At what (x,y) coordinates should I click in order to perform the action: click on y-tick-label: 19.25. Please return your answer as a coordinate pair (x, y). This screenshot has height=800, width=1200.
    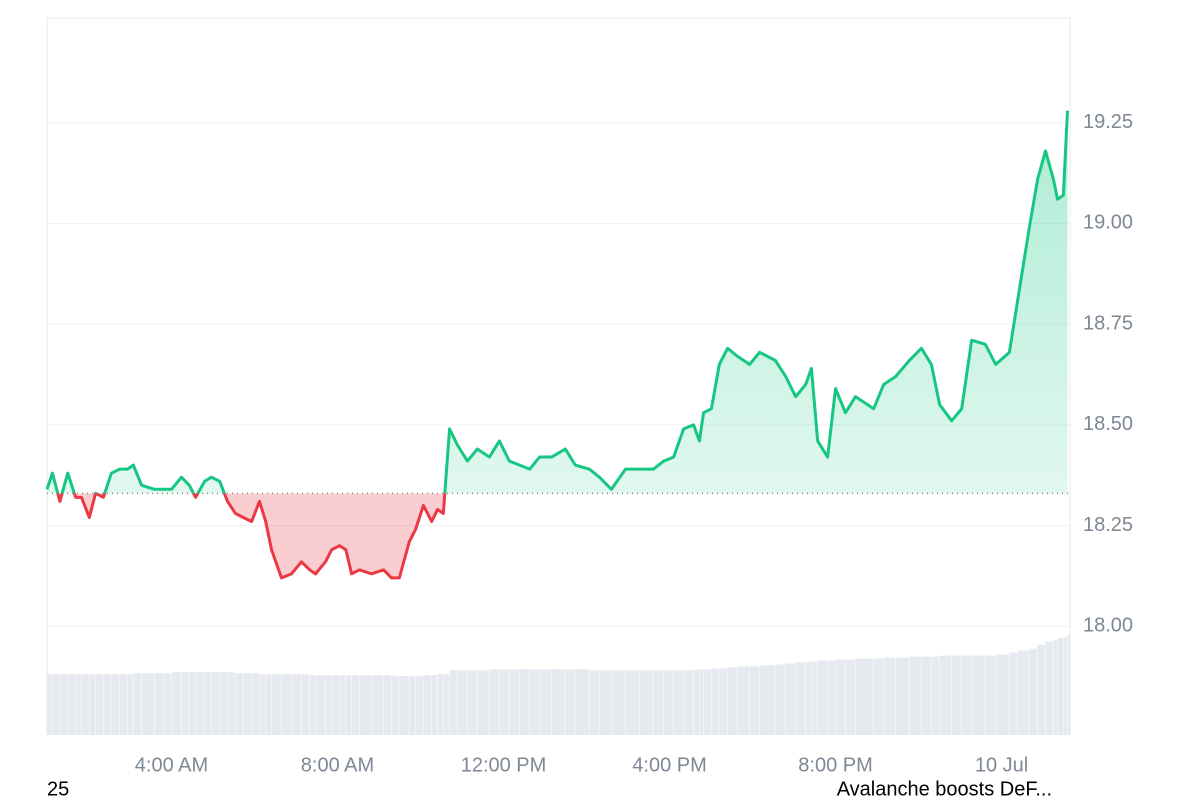
    Looking at the image, I should click on (1108, 122).